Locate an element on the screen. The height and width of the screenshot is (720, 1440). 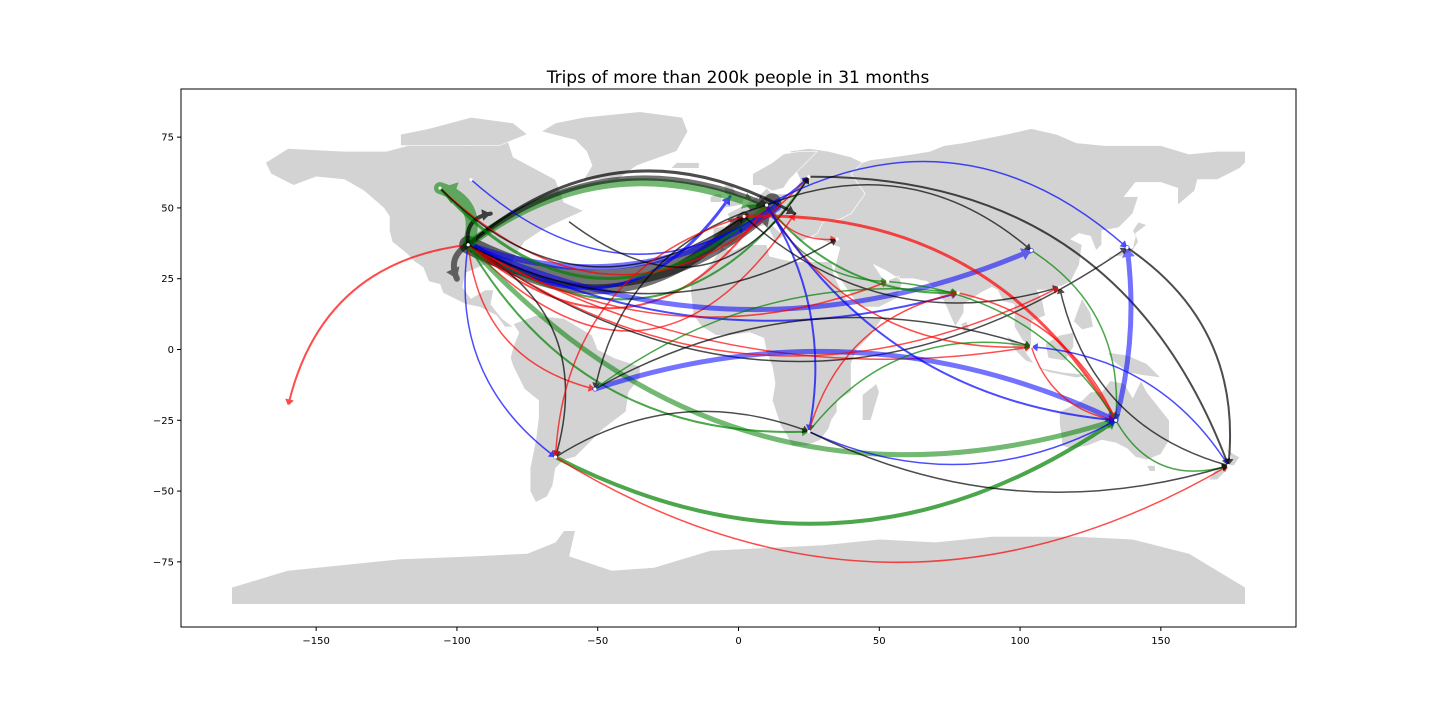
x-tick-label-6: 150 is located at coordinates (1160, 641).